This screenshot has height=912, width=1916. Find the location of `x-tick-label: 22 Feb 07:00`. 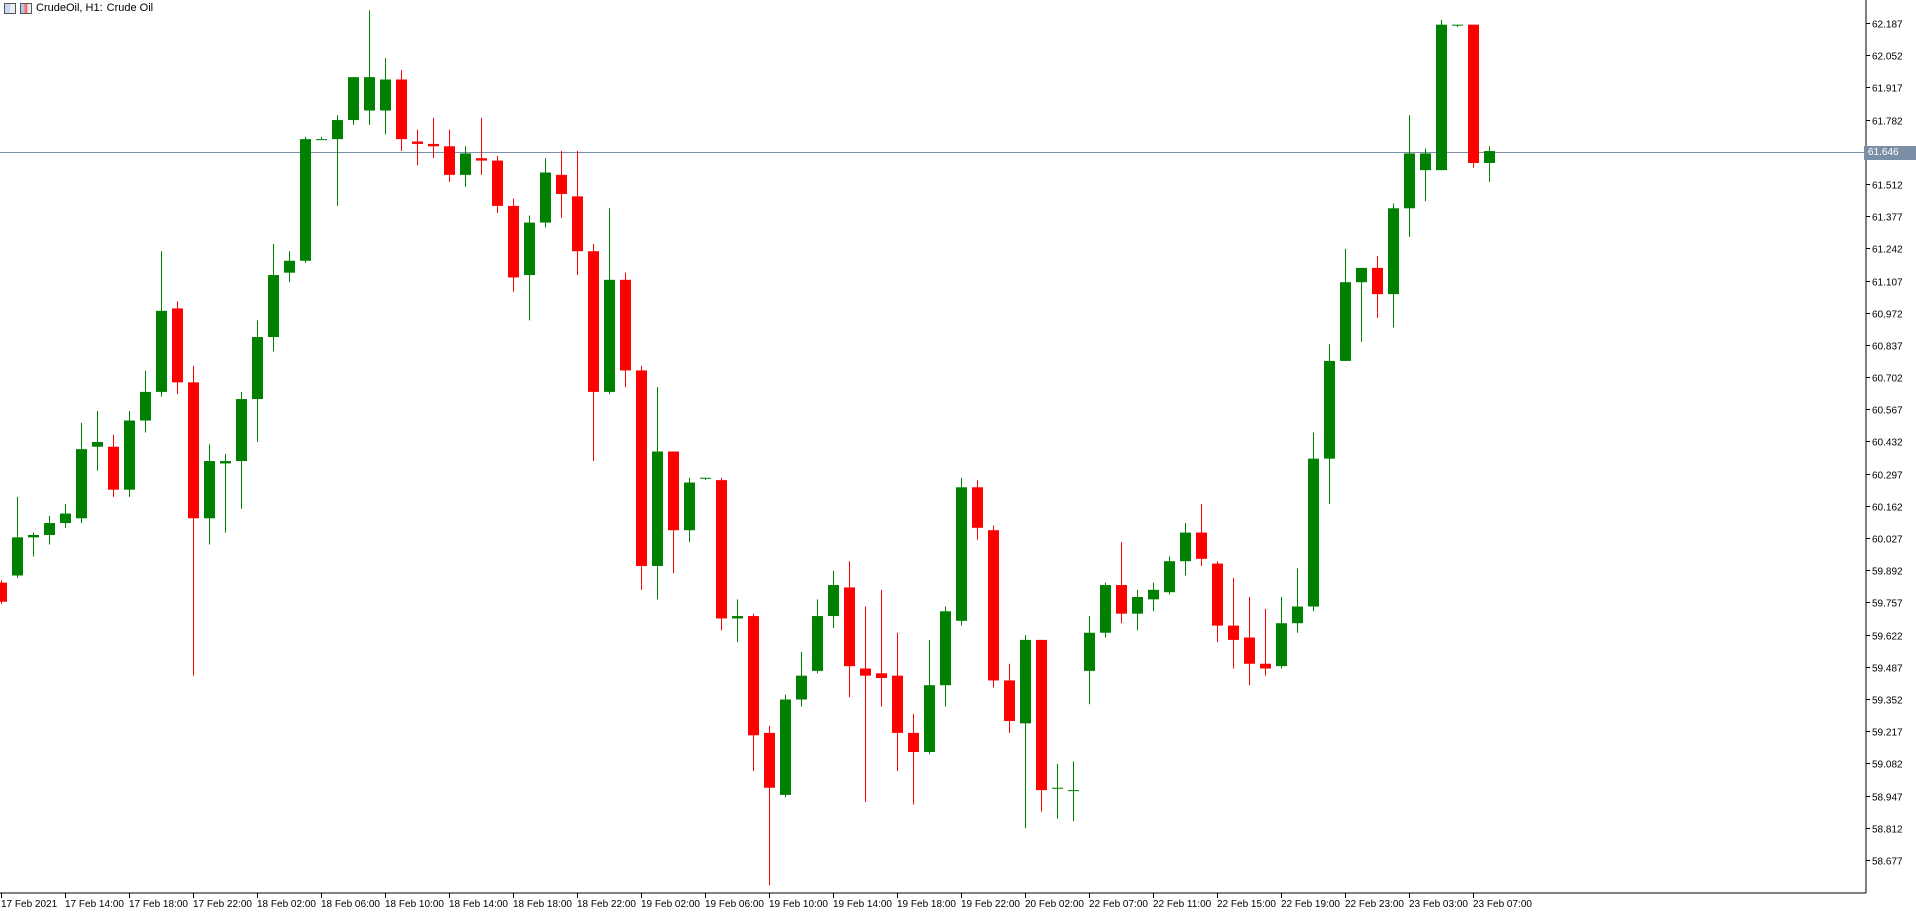

x-tick-label: 22 Feb 07:00 is located at coordinates (1118, 904).